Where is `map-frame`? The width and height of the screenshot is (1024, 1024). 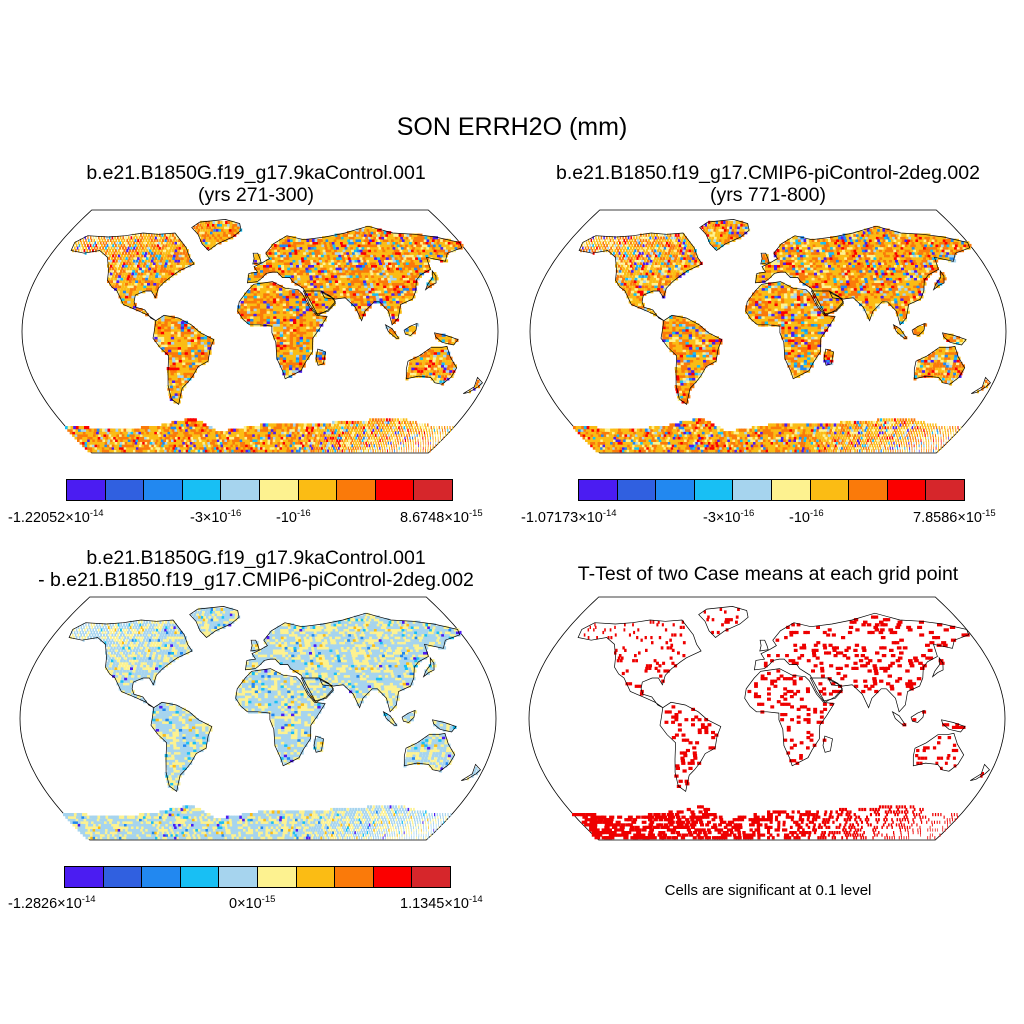 map-frame is located at coordinates (767, 718).